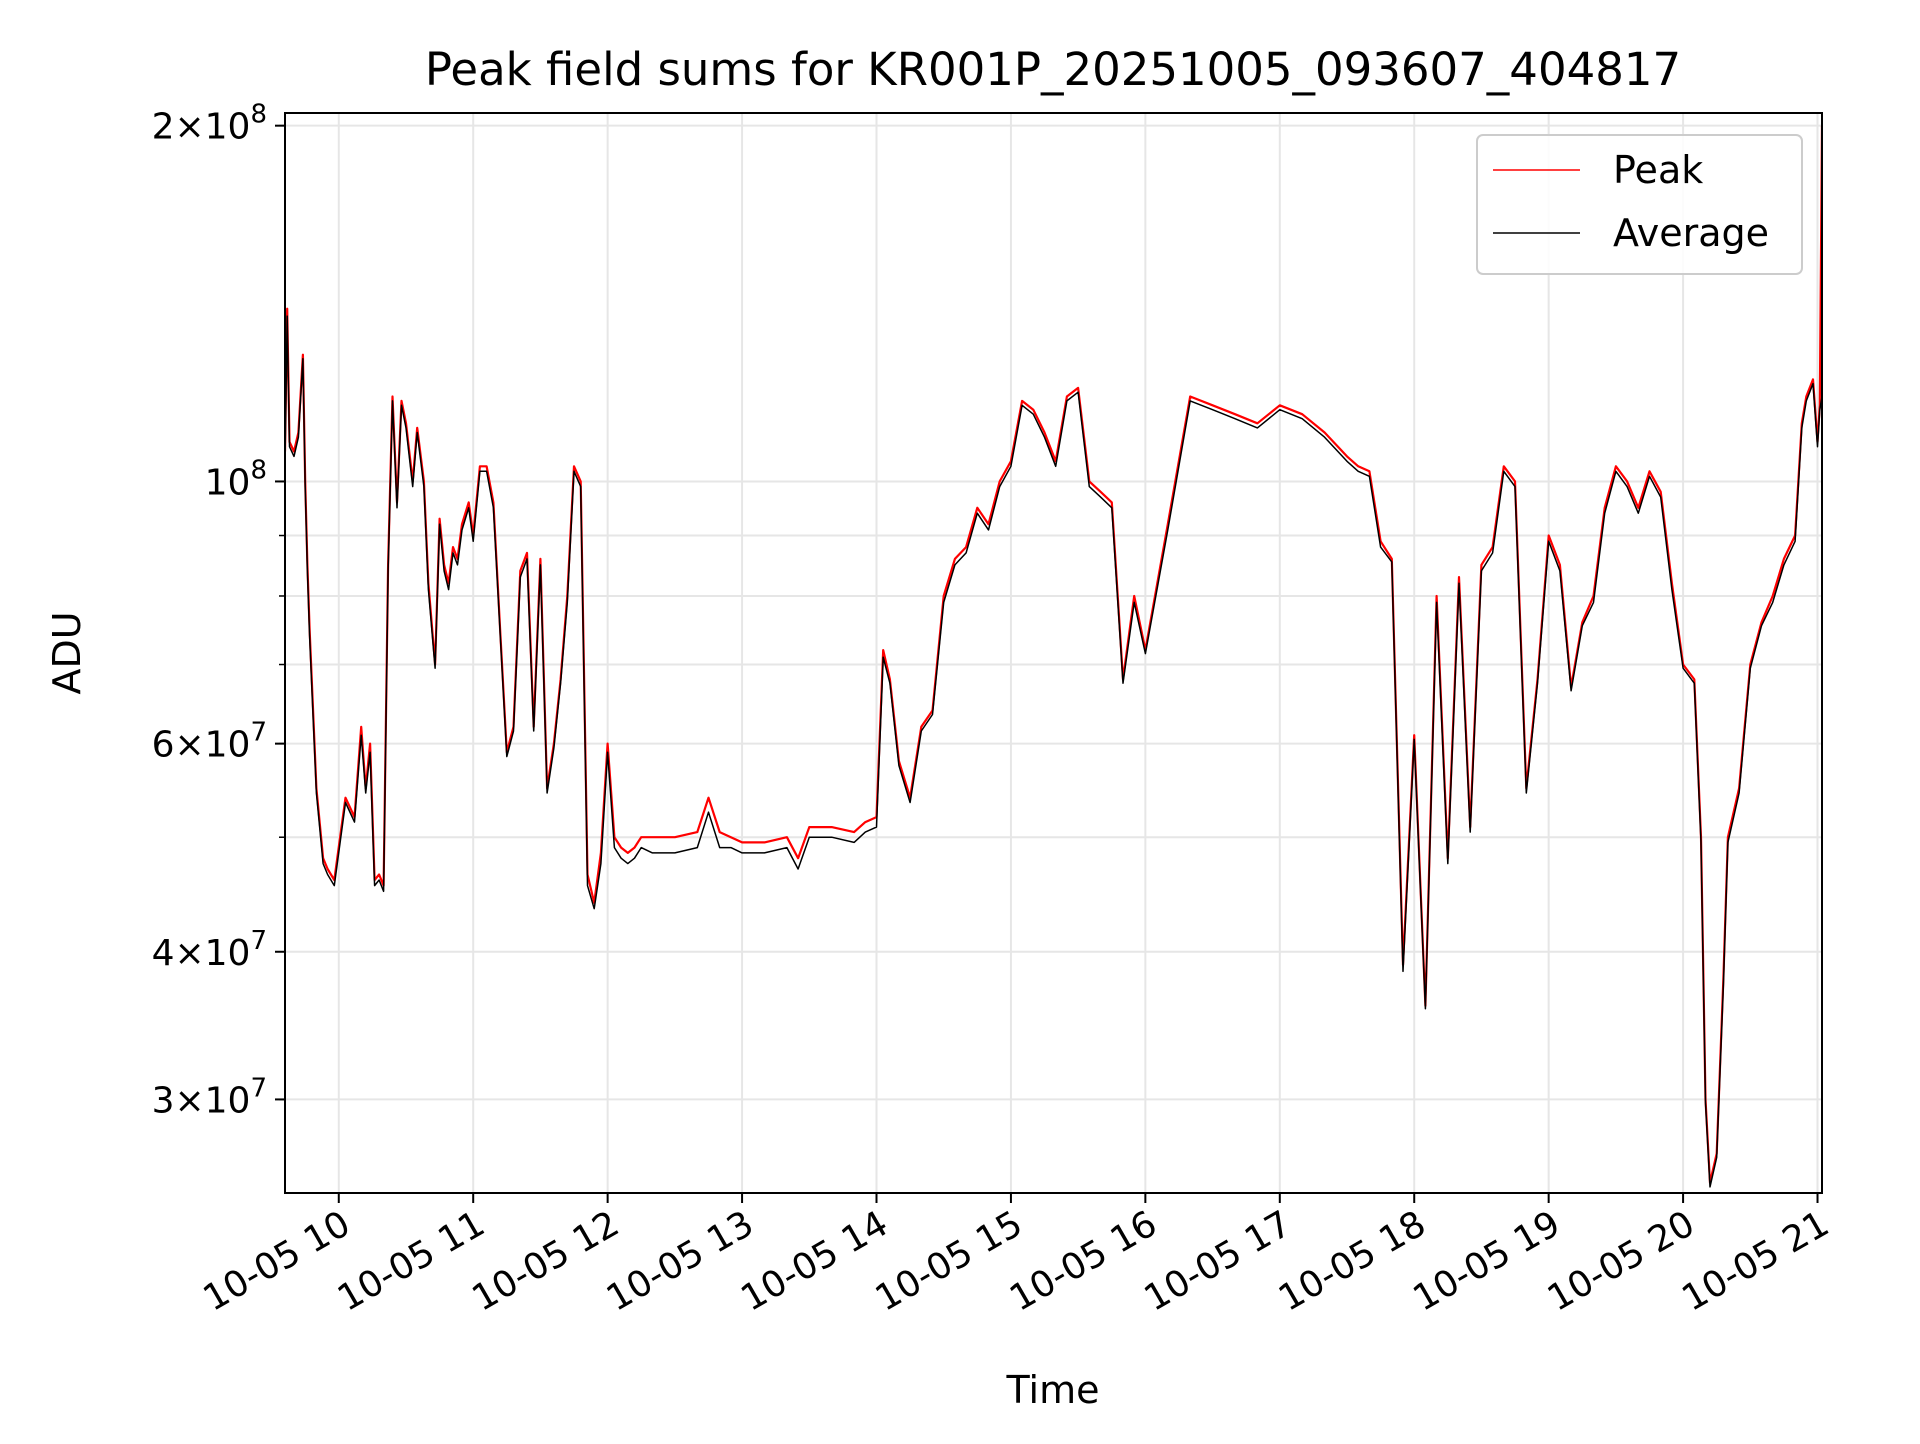  Describe the element at coordinates (1053, 1390) in the screenshot. I see `x-axis-label: Time` at that location.